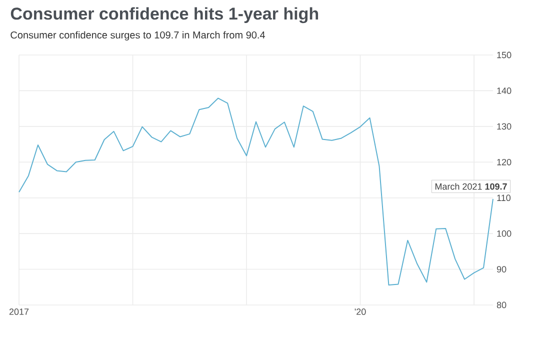 This screenshot has height=344, width=540. What do you see at coordinates (504, 233) in the screenshot?
I see `y-tick-label: 100` at bounding box center [504, 233].